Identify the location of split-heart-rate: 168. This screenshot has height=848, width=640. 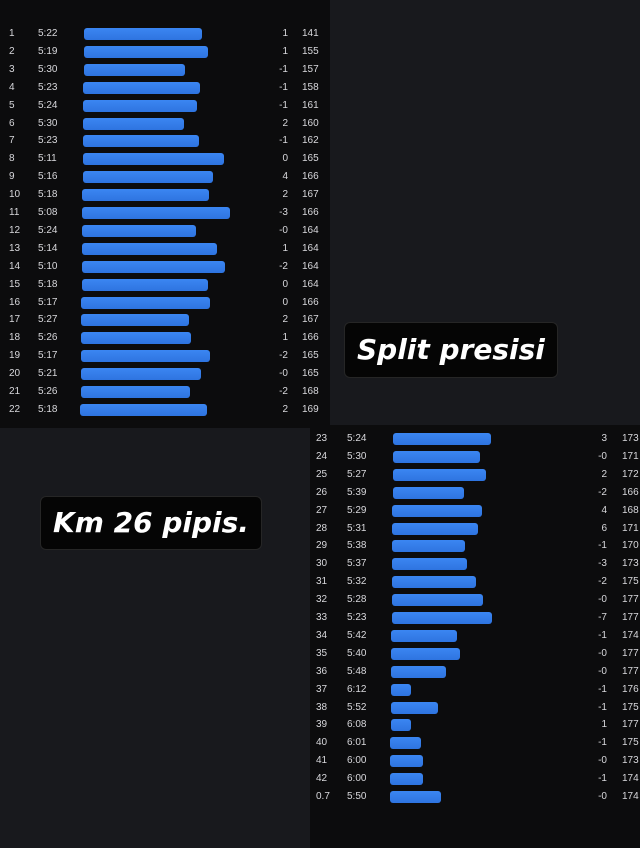
(630, 510).